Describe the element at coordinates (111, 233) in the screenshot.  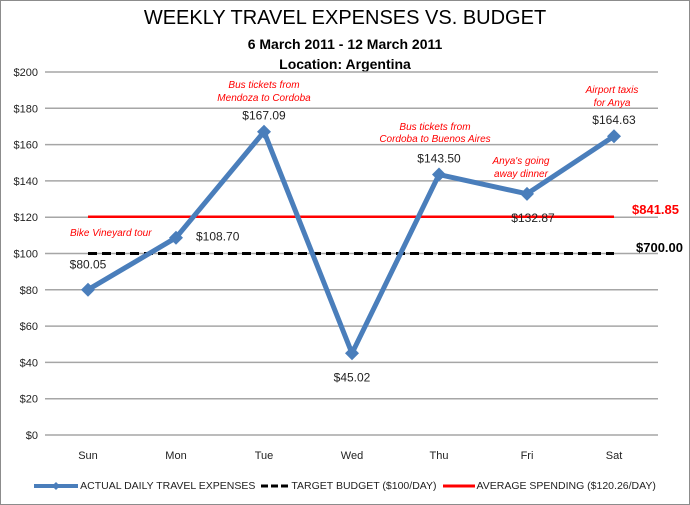
I see `annotation-mon: Bike Vineyard tour` at that location.